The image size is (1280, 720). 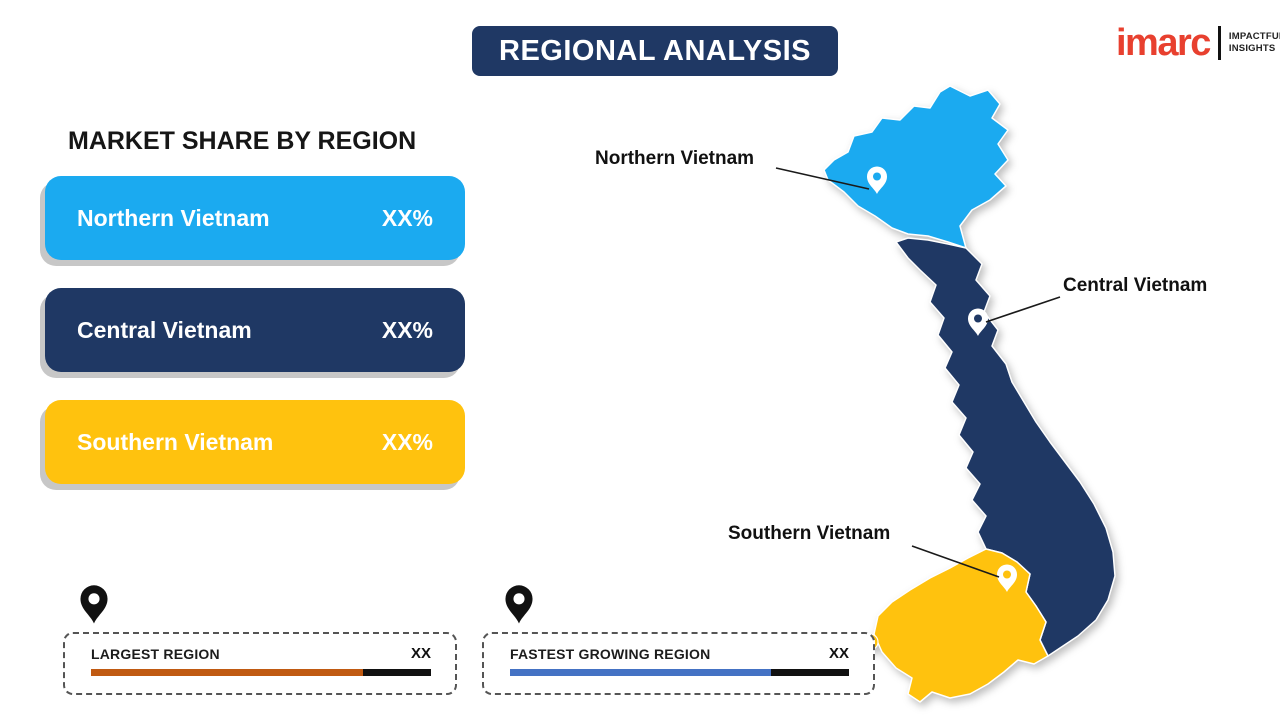 I want to click on map-region-south, so click(x=961, y=625).